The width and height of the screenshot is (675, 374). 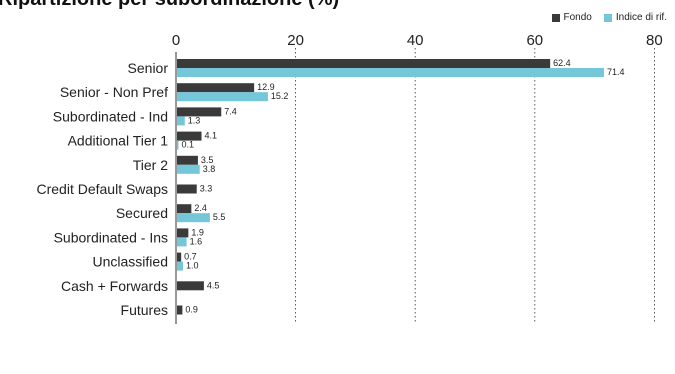 I want to click on data-label-fondo-cash-forwards: 4.5, so click(x=213, y=285).